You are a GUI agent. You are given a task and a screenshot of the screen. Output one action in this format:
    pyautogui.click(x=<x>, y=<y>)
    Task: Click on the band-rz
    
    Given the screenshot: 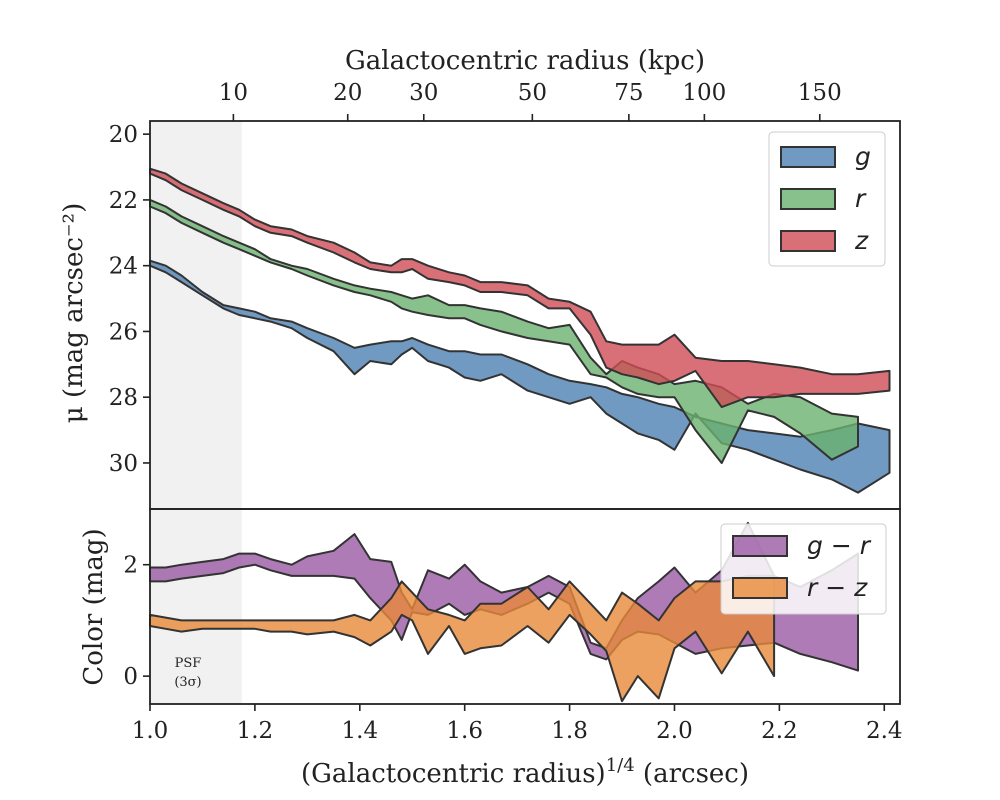 What is the action you would take?
    pyautogui.click(x=462, y=638)
    